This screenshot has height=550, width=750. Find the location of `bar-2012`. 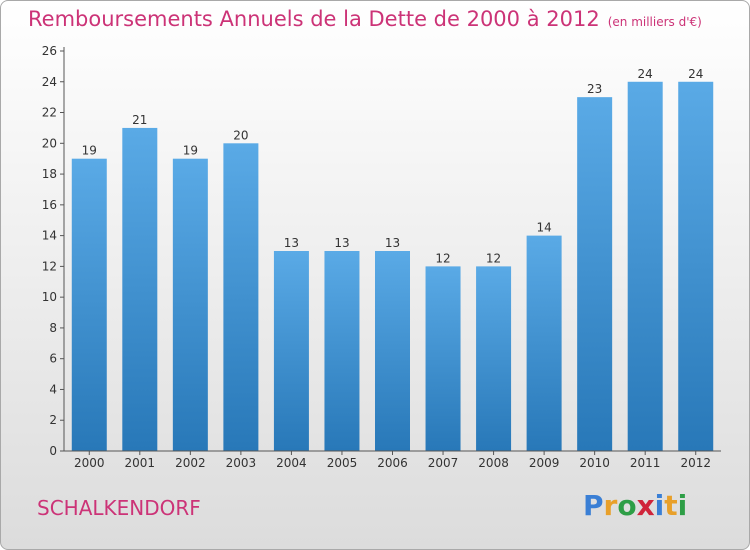

bar-2012 is located at coordinates (696, 266).